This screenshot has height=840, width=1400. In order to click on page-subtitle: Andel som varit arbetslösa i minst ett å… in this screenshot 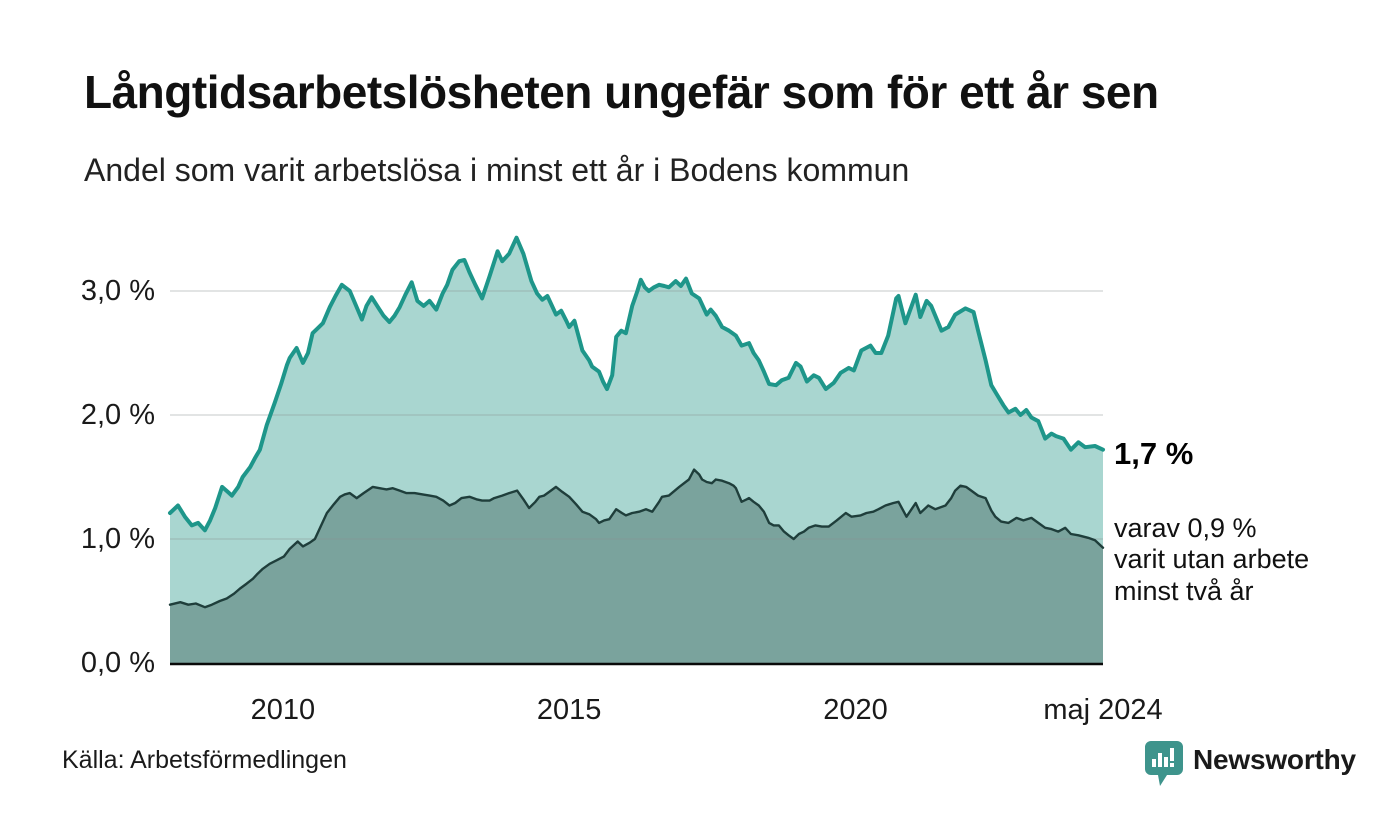, I will do `click(497, 170)`.